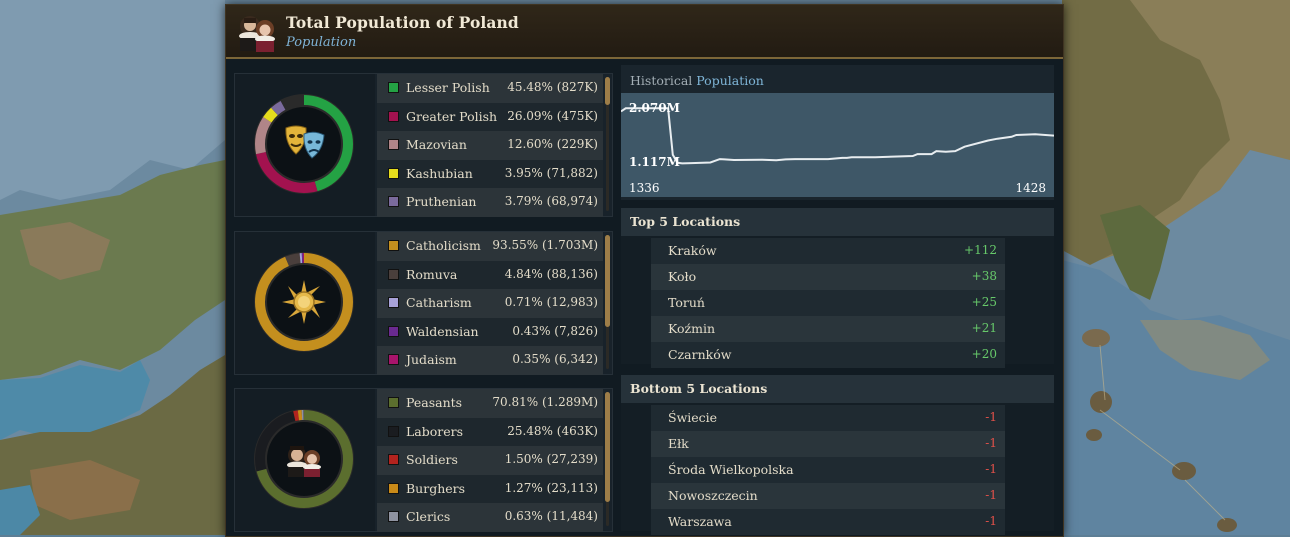  Describe the element at coordinates (828, 303) in the screenshot. I see `top-location-row: Toruń +25` at that location.